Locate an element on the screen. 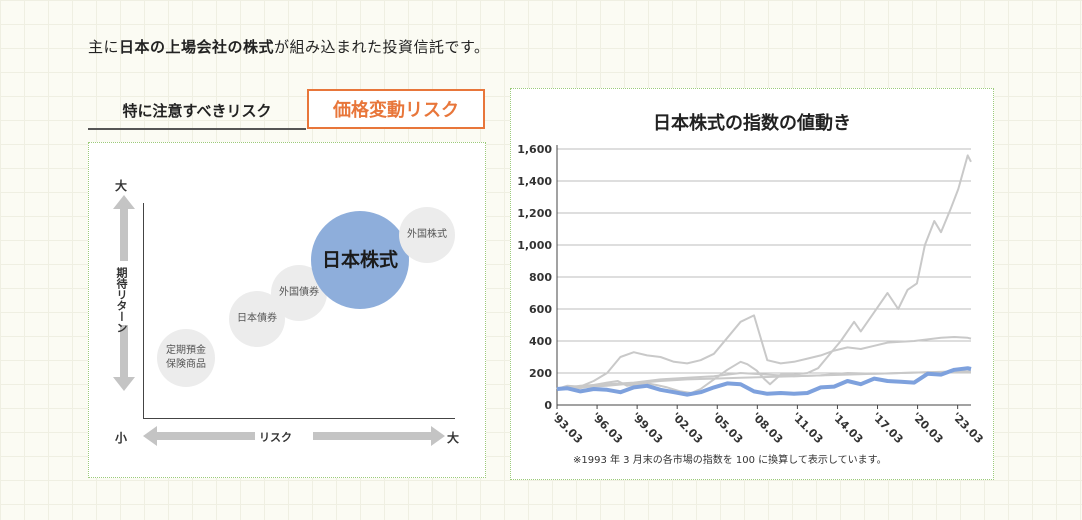 The width and height of the screenshot is (1082, 520). y-tick-label: 200 is located at coordinates (540, 373).